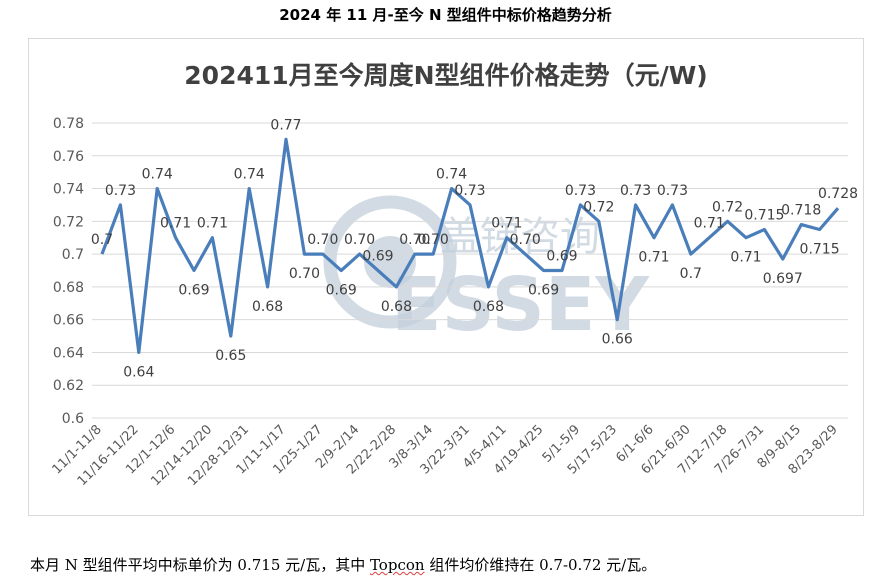 This screenshot has width=891, height=584. Describe the element at coordinates (68, 353) in the screenshot. I see `y-tick-label: 0.64` at that location.